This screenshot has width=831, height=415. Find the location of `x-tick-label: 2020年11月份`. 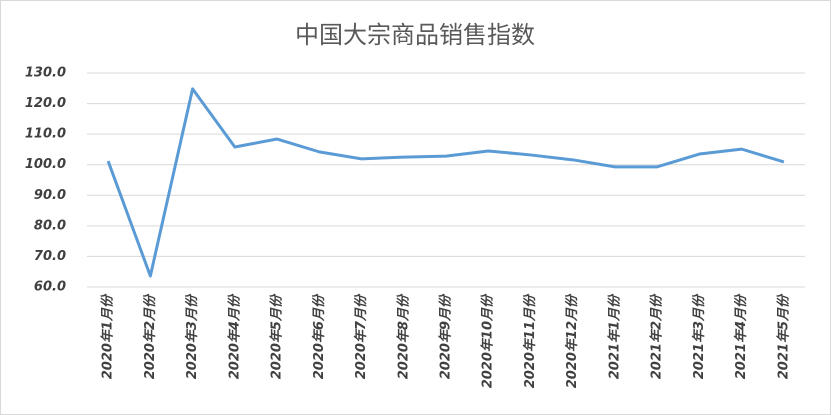

x-tick-label: 2020年11月份 is located at coordinates (530, 340).